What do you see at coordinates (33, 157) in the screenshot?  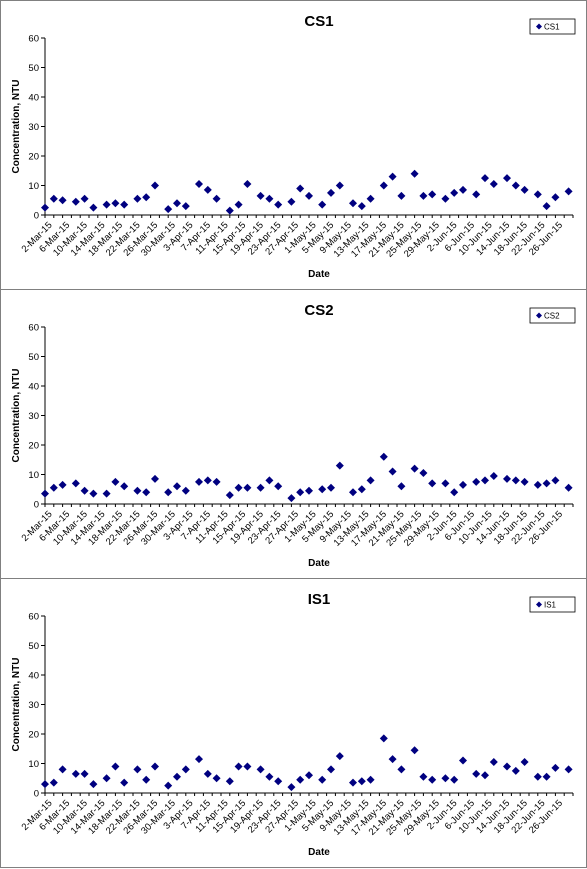 I see `y-tick-label: 20` at bounding box center [33, 157].